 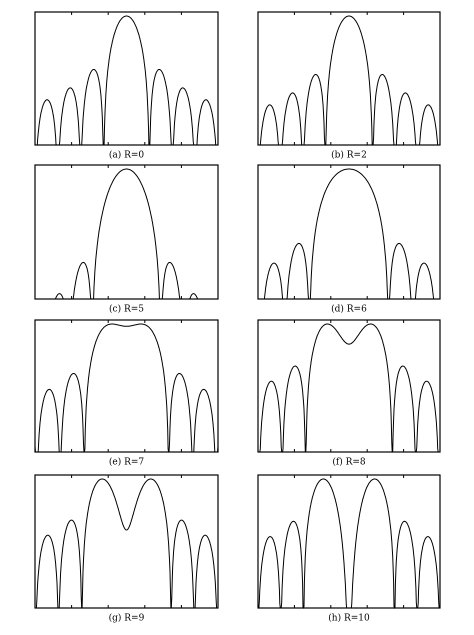 What do you see at coordinates (126, 309) in the screenshot?
I see `caption: (c) R=5` at bounding box center [126, 309].